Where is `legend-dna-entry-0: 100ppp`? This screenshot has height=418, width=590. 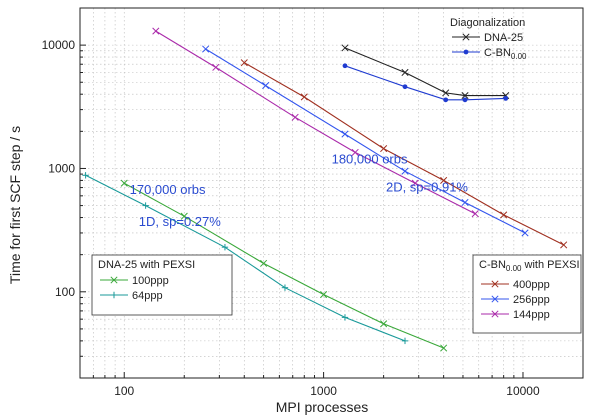 legend-dna-entry-0: 100ppp is located at coordinates (134, 281).